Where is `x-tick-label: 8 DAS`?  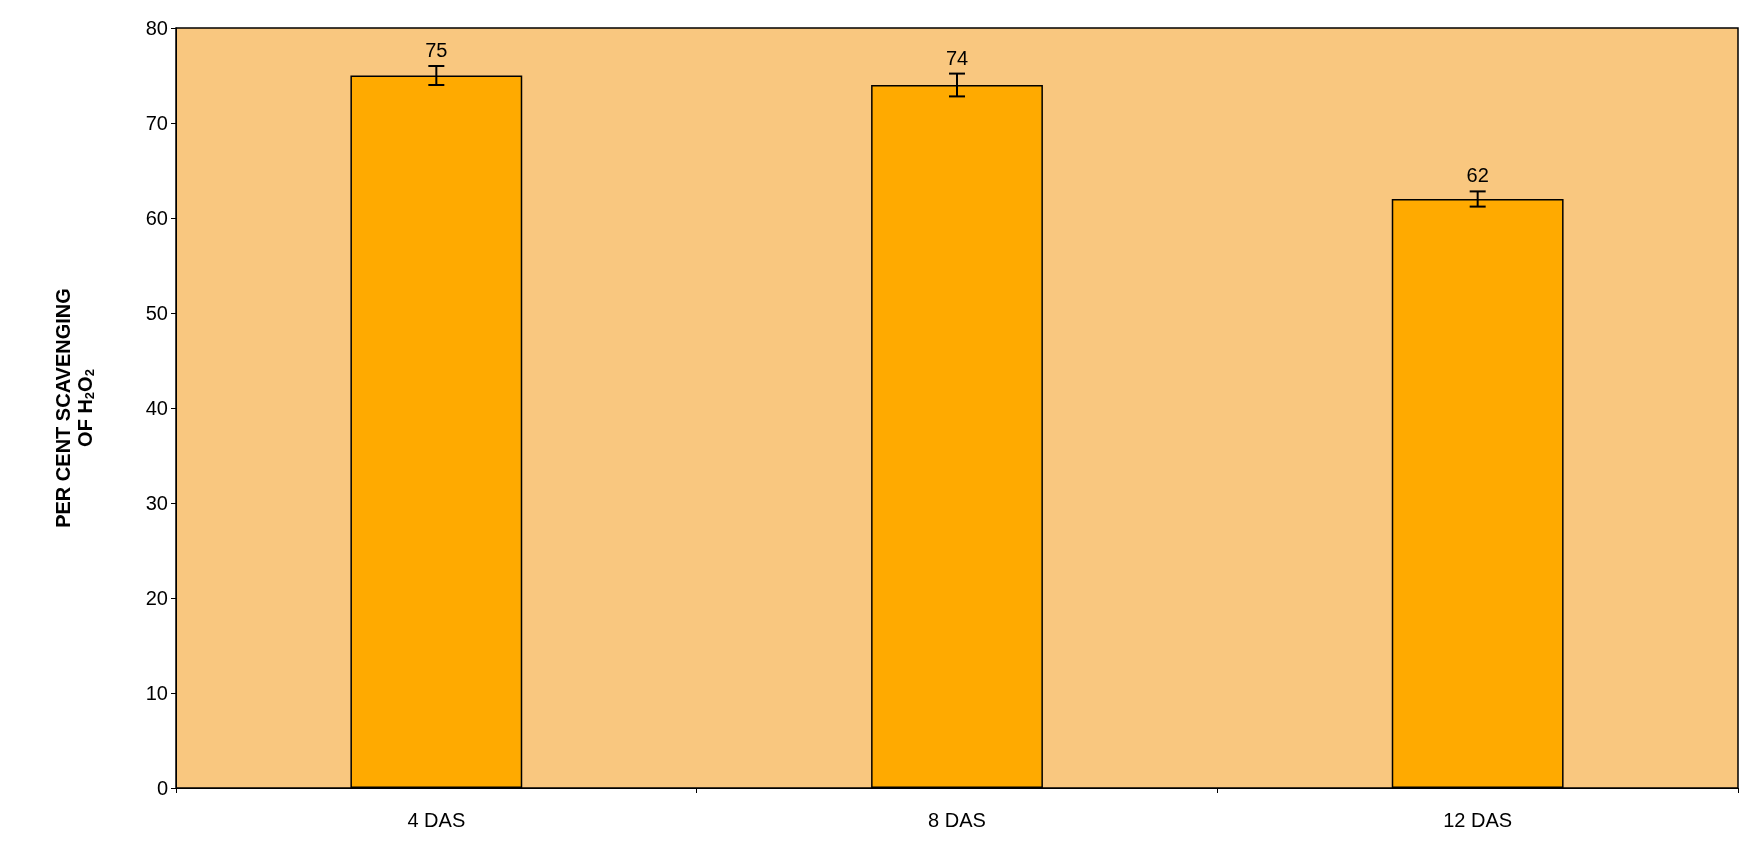
x-tick-label: 8 DAS is located at coordinates (957, 820).